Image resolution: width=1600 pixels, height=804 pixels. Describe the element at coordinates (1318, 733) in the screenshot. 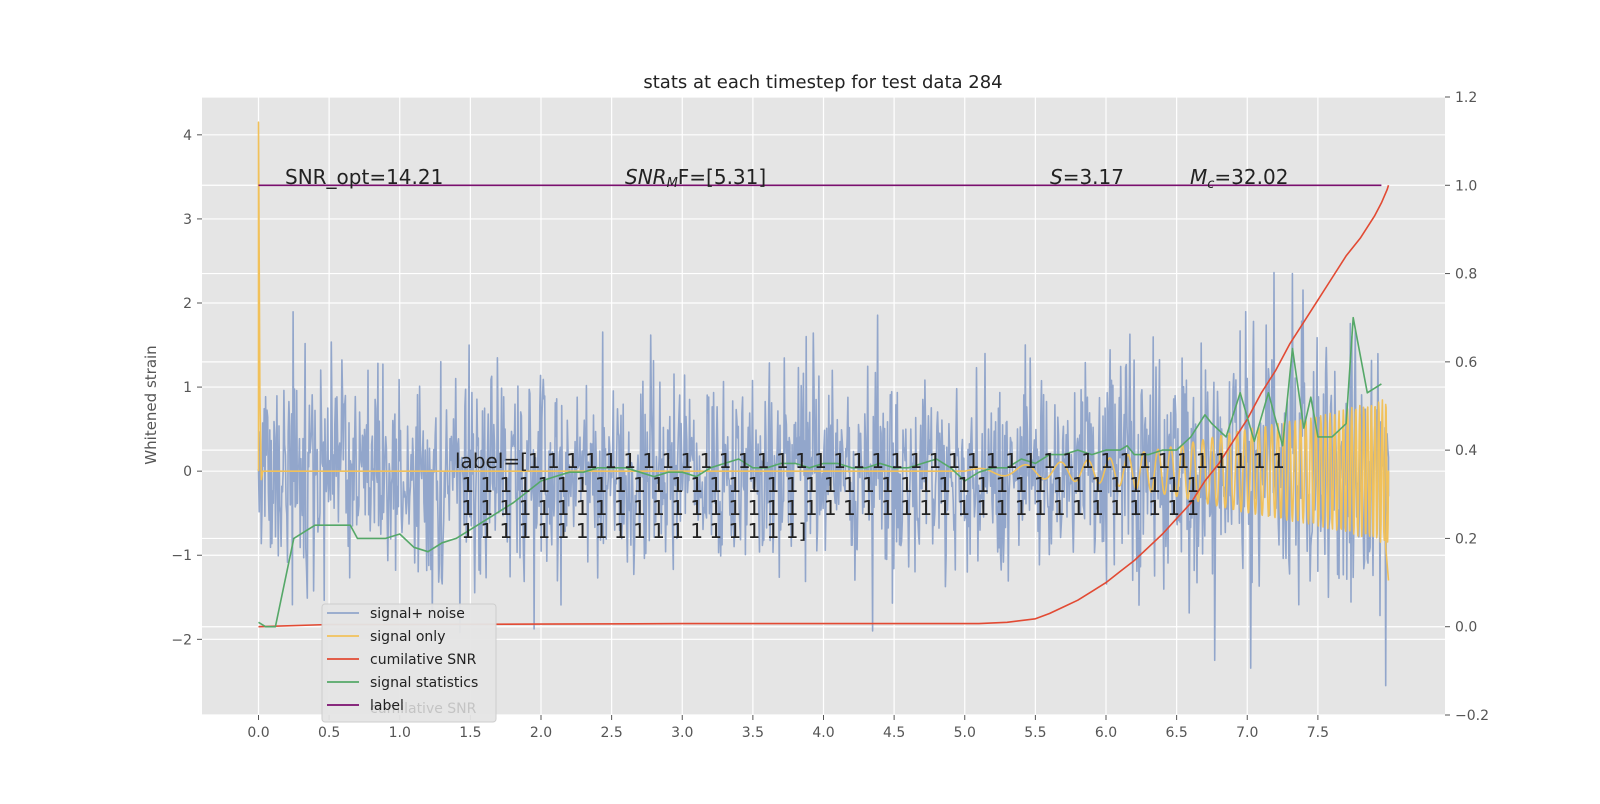

I see `x-tick-label: 7.5` at that location.